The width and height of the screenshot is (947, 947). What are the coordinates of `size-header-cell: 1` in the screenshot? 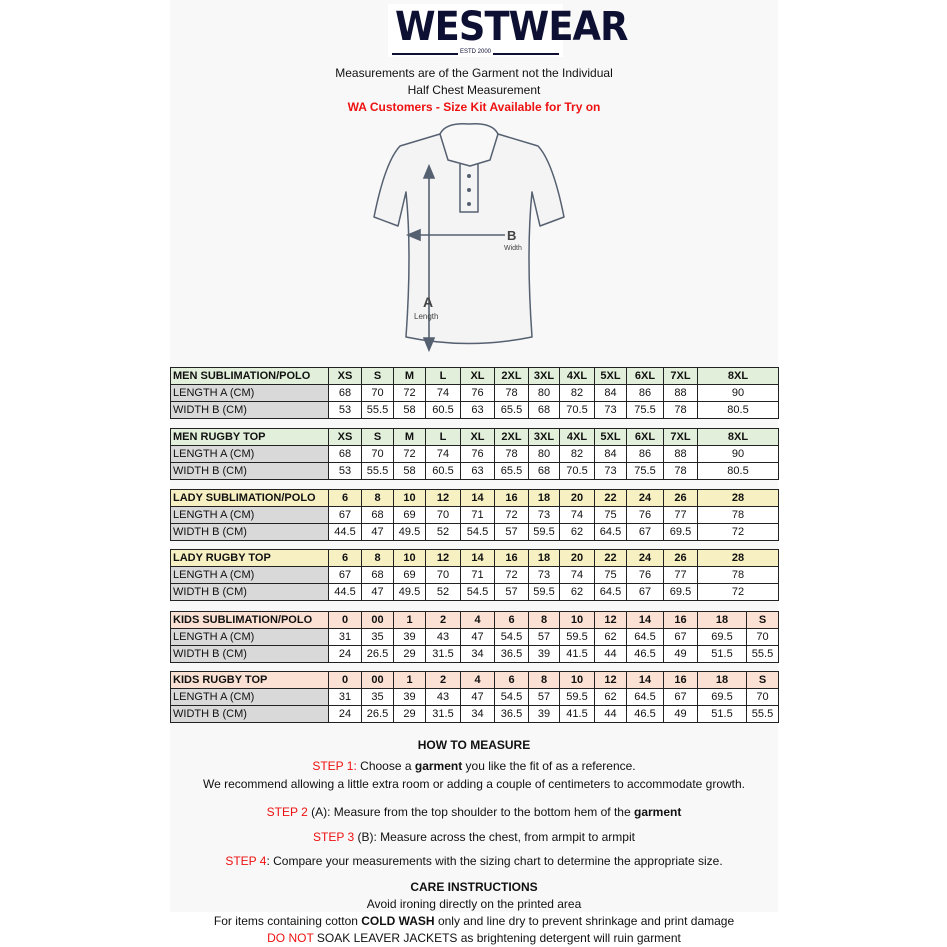 It's located at (409, 680).